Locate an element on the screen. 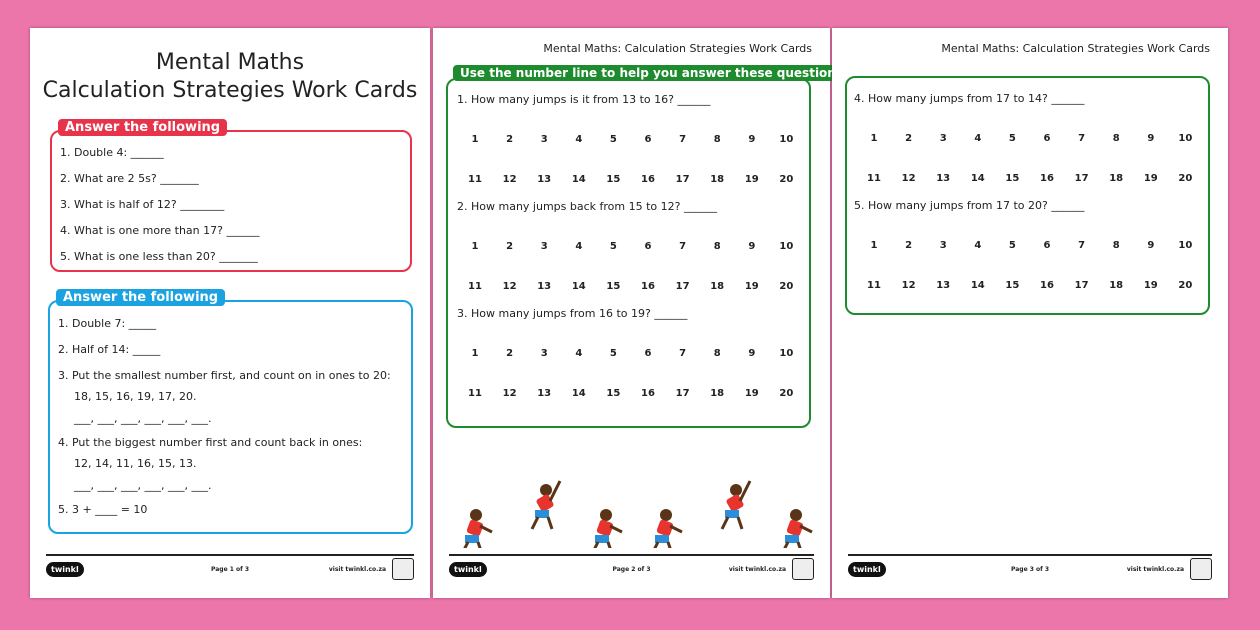 The width and height of the screenshot is (1260, 630). footer: twinkl Page 2 of 3 visit twinkl.co.za is located at coordinates (631, 567).